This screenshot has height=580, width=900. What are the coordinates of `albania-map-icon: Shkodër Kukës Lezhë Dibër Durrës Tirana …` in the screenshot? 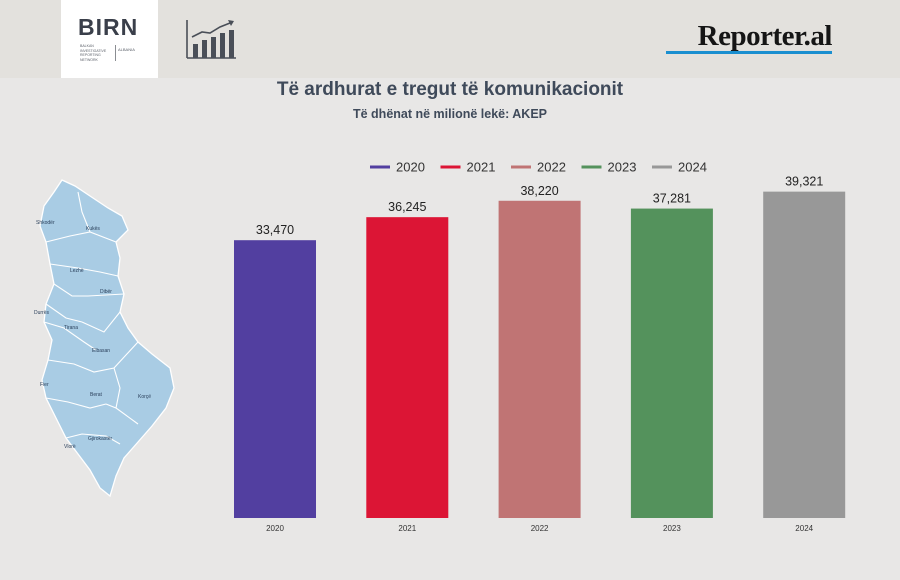 It's located at (104, 338).